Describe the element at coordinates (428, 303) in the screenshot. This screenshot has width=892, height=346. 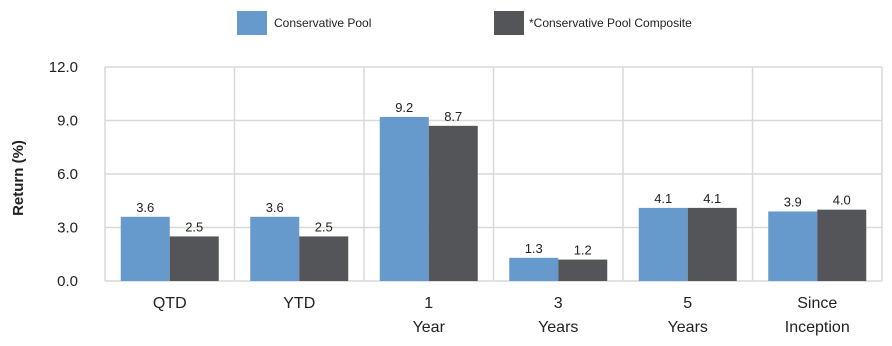
I see `x-category-label: 1` at that location.